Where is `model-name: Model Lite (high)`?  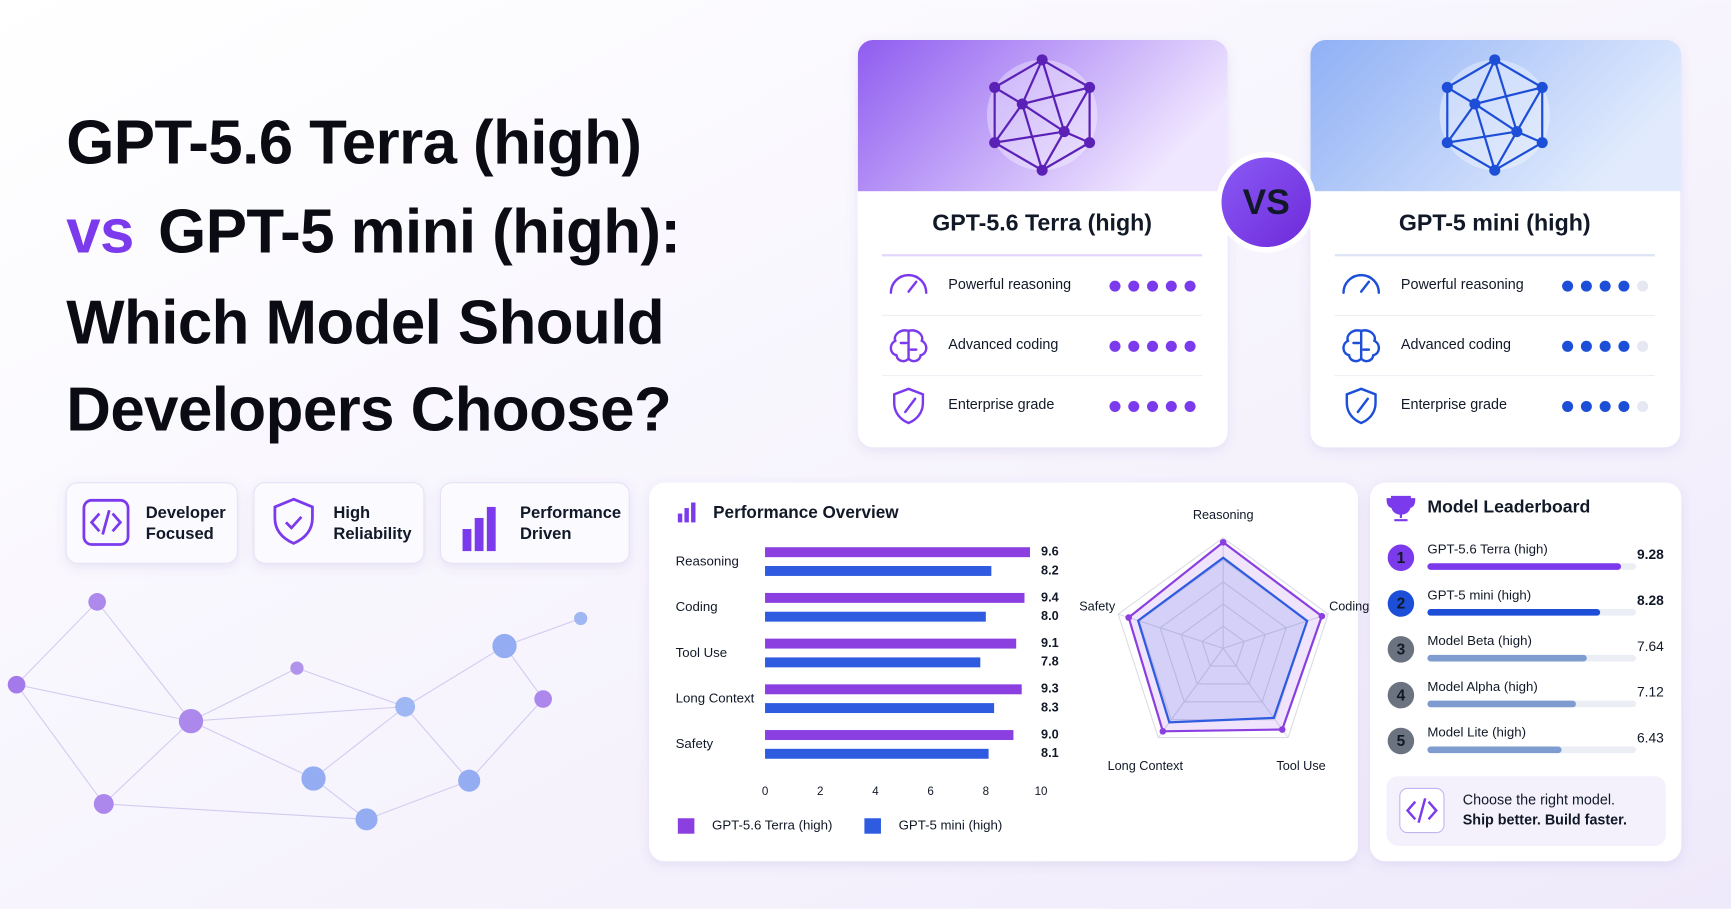
model-name: Model Lite (high) is located at coordinates (1476, 732).